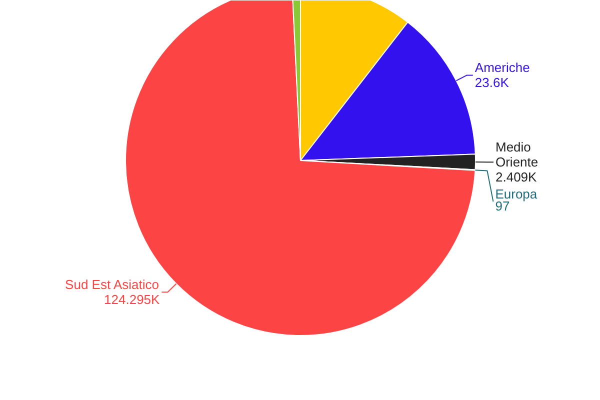  What do you see at coordinates (132, 300) in the screenshot?
I see `data-label: 124.295K` at bounding box center [132, 300].